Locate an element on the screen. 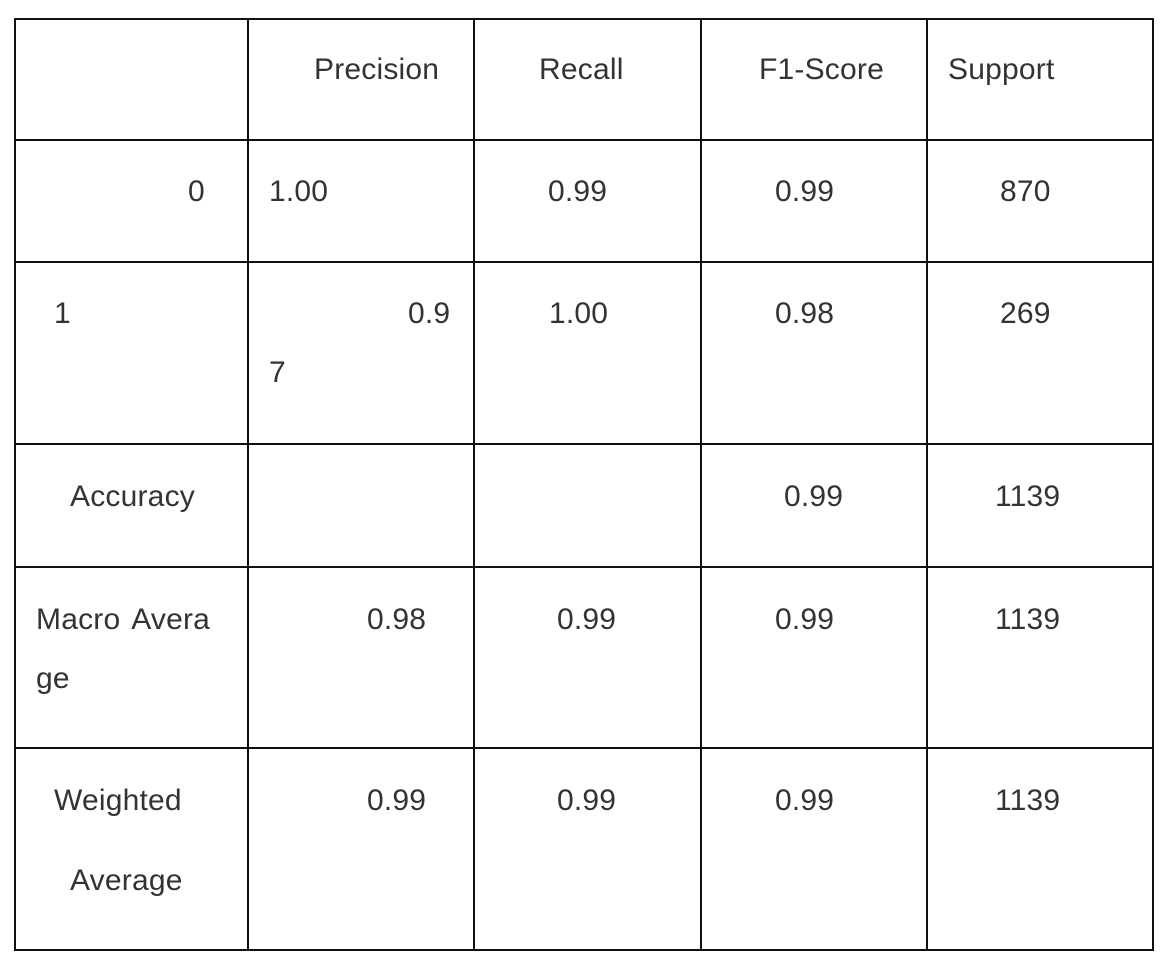 The height and width of the screenshot is (964, 1174). support-value: 269 is located at coordinates (1025, 314).